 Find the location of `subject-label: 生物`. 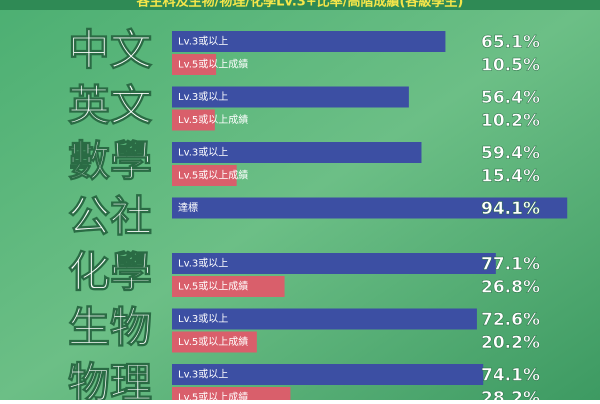

subject-label: 生物 is located at coordinates (110, 327).